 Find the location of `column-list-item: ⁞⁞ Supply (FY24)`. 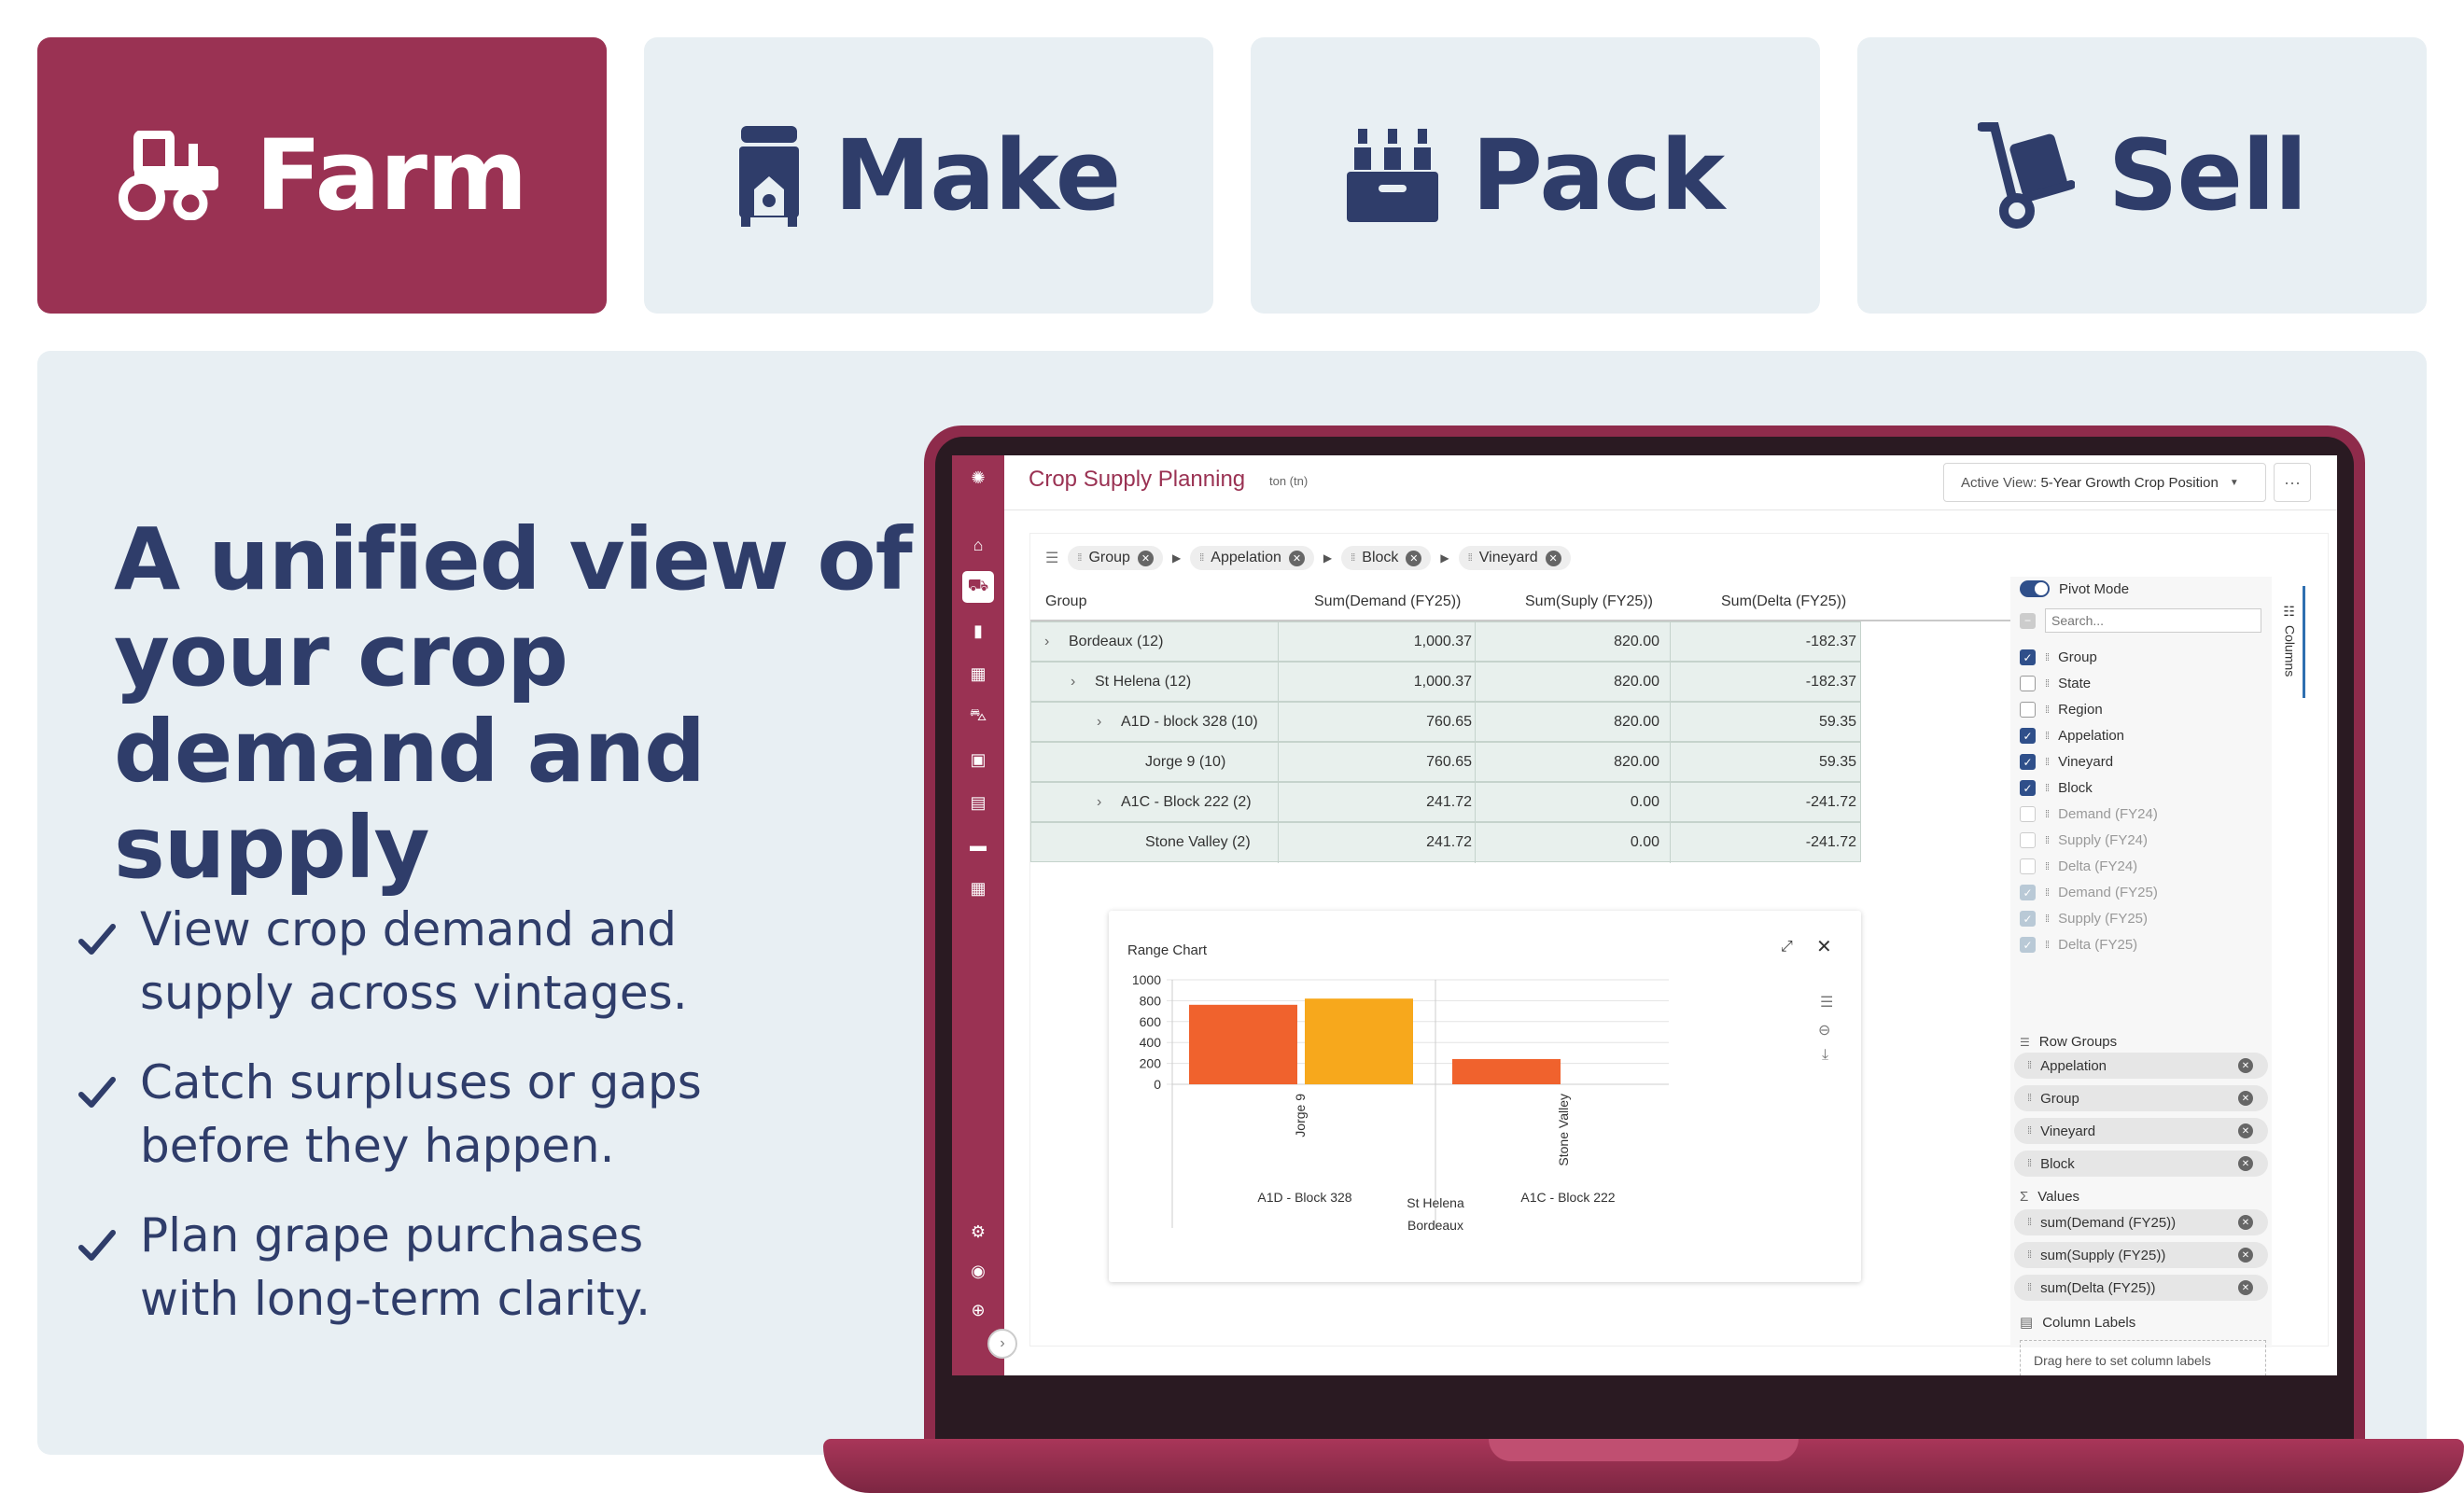

column-list-item: ⁞⁞ Supply (FY24) is located at coordinates (2084, 840).